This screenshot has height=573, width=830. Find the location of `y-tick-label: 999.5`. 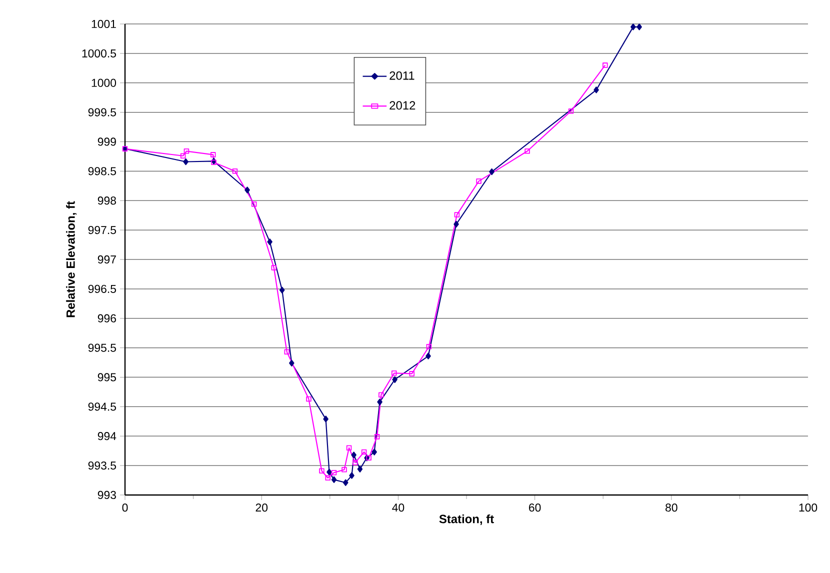

y-tick-label: 999.5 is located at coordinates (102, 112).